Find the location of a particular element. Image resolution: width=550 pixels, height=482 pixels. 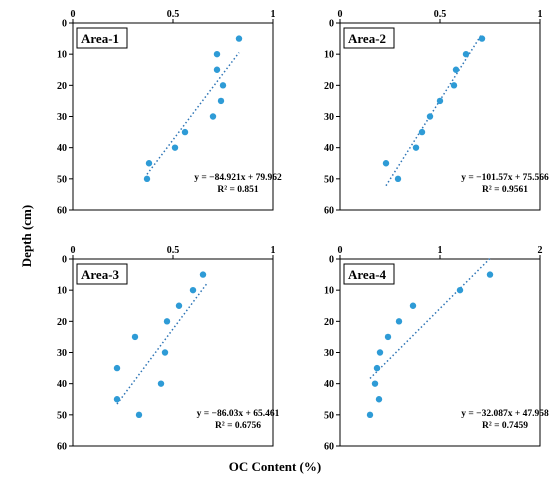

r-squared-label: R² = 0.6756 is located at coordinates (238, 426).